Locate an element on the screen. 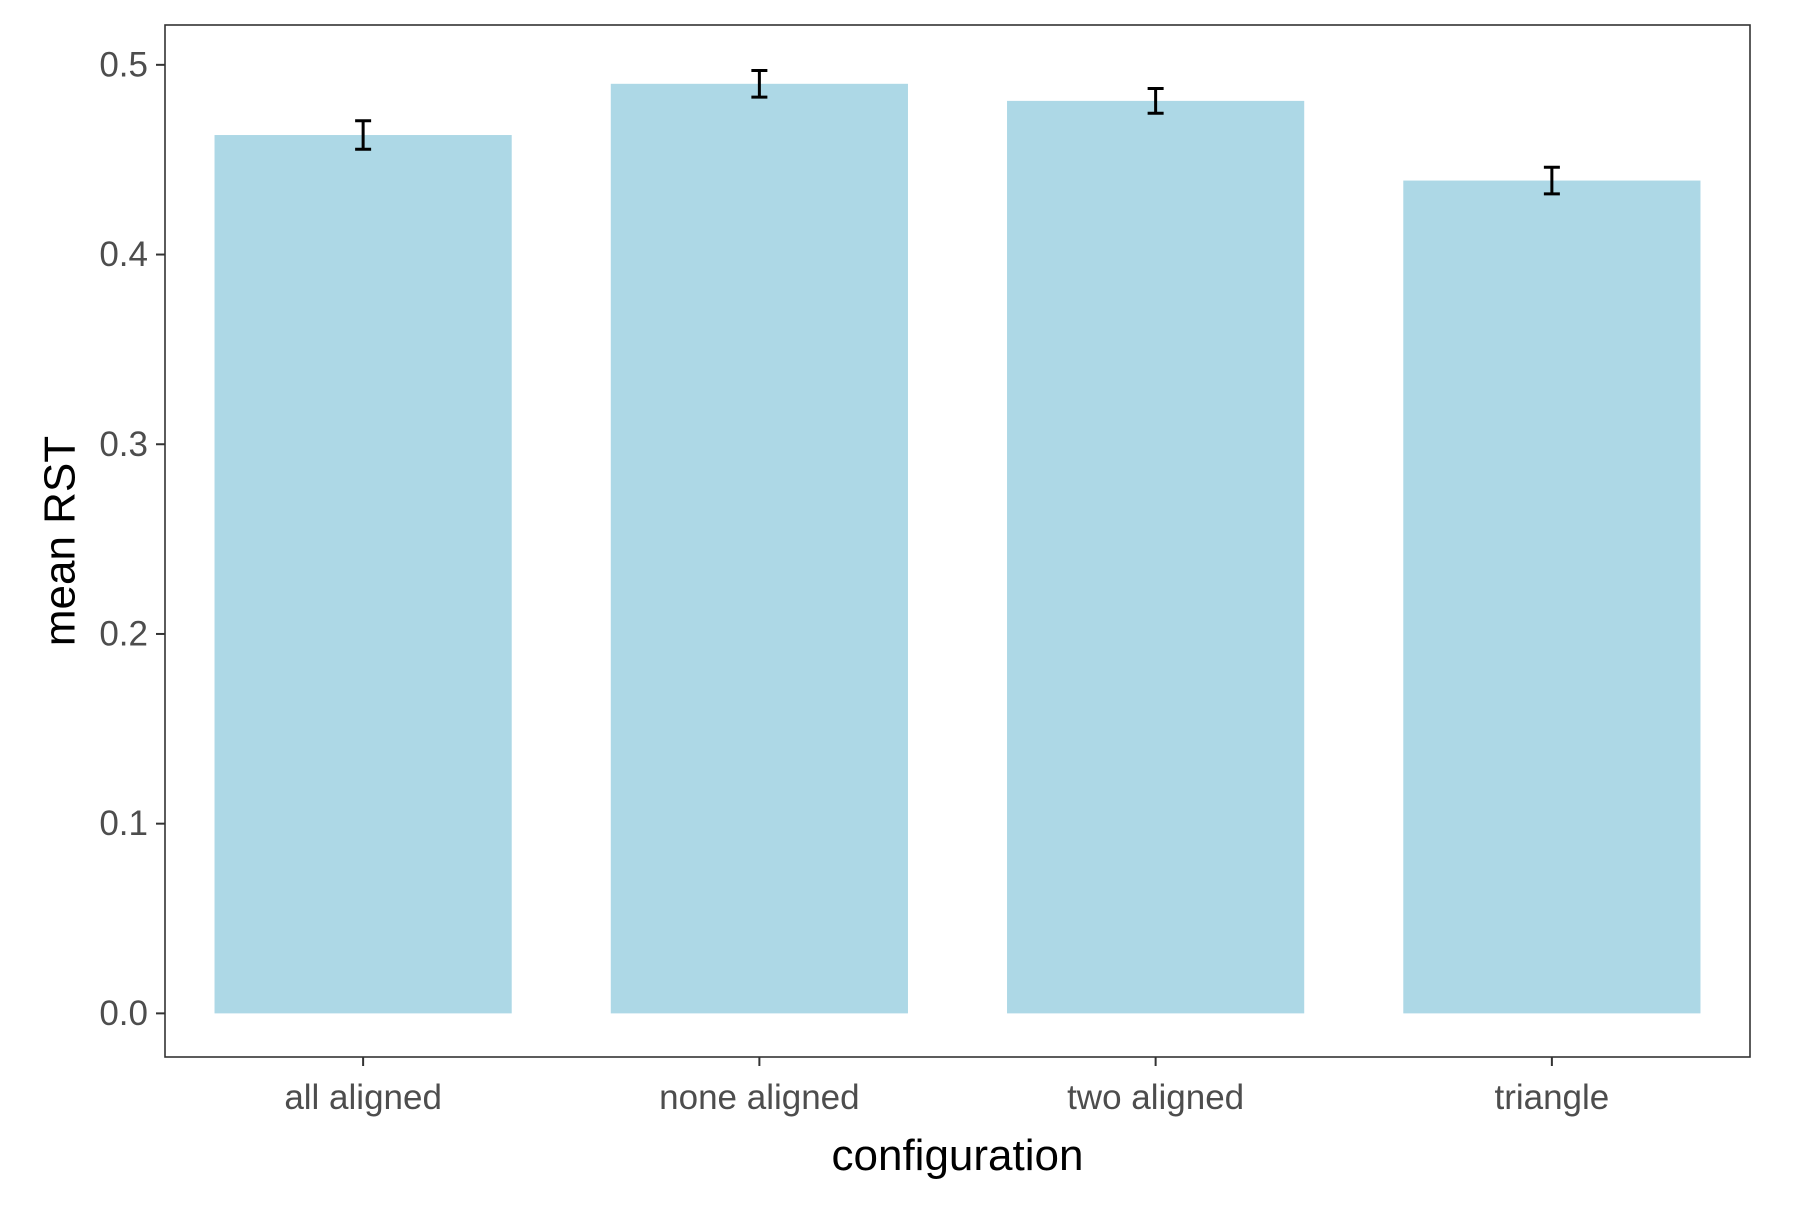  x-axis-title: configuration is located at coordinates (958, 1155).